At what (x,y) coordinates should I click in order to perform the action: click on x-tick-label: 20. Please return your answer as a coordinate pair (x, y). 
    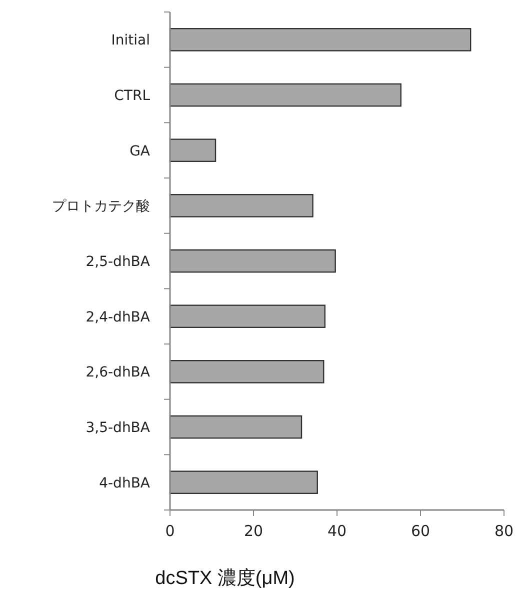
    Looking at the image, I should click on (254, 531).